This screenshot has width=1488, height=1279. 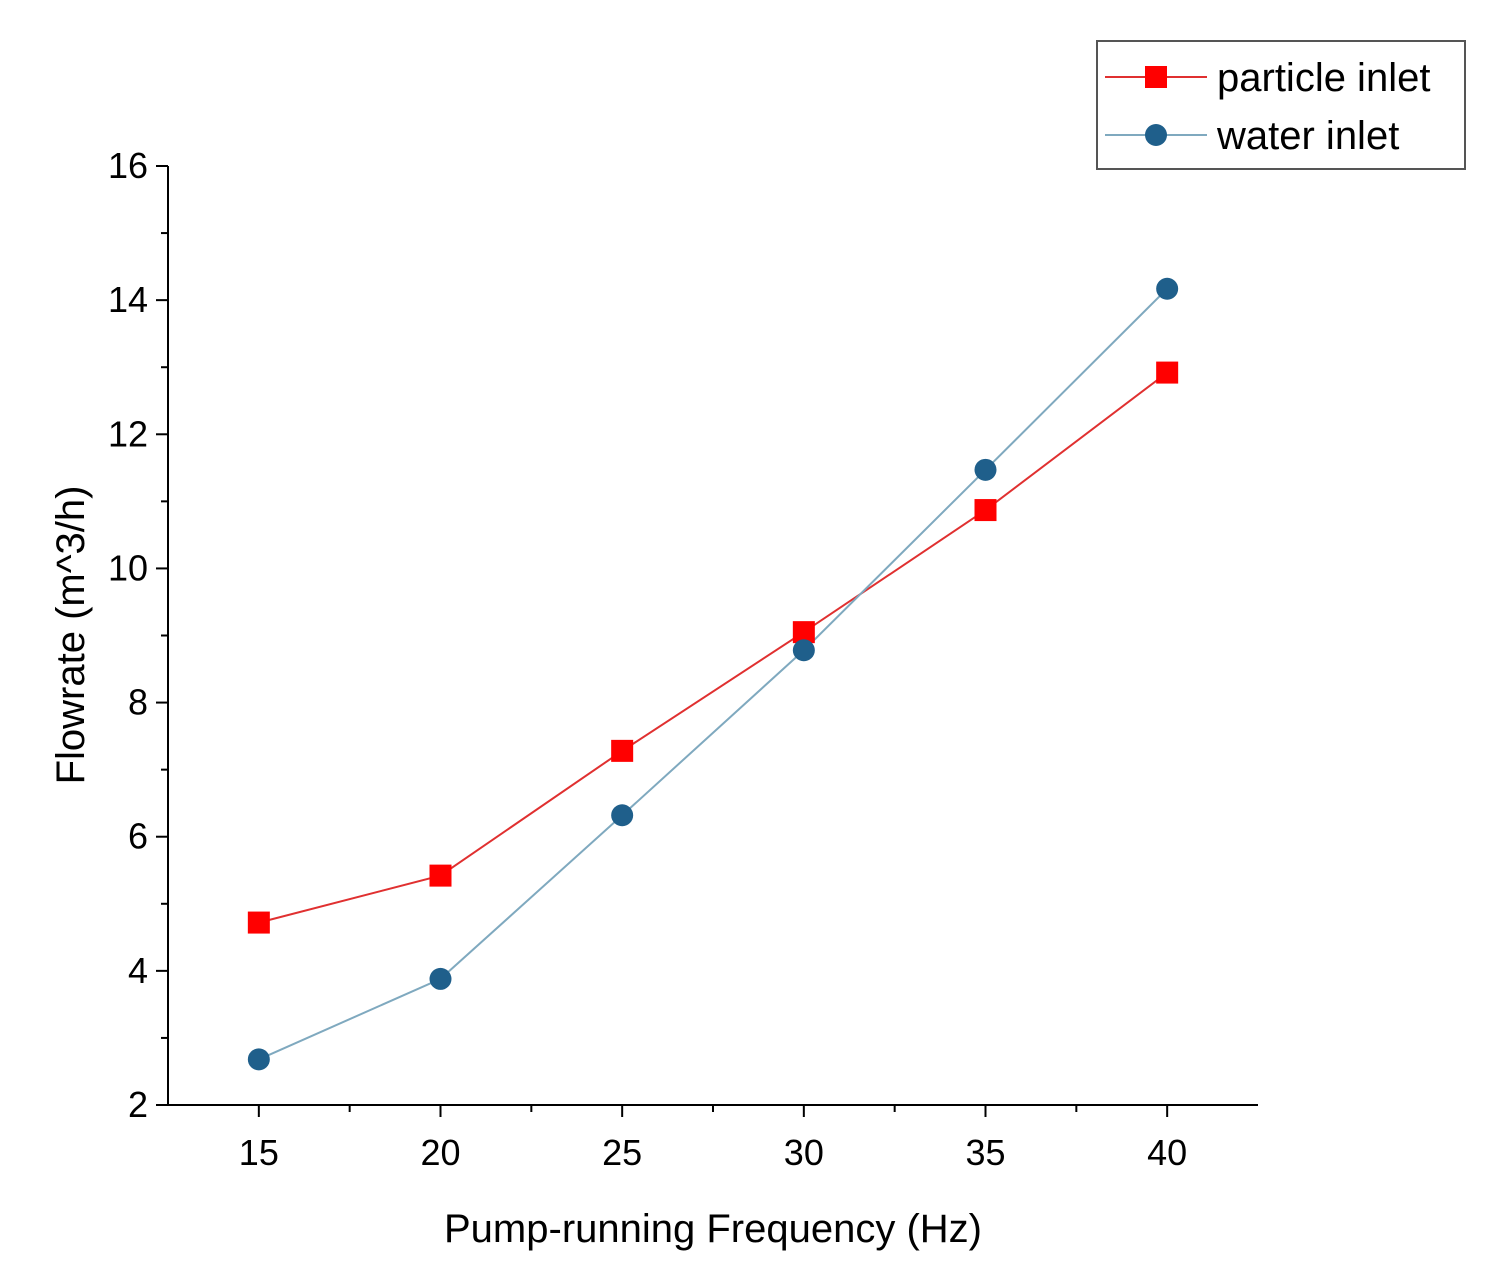 I want to click on y-tick-label: 16, so click(x=128, y=165).